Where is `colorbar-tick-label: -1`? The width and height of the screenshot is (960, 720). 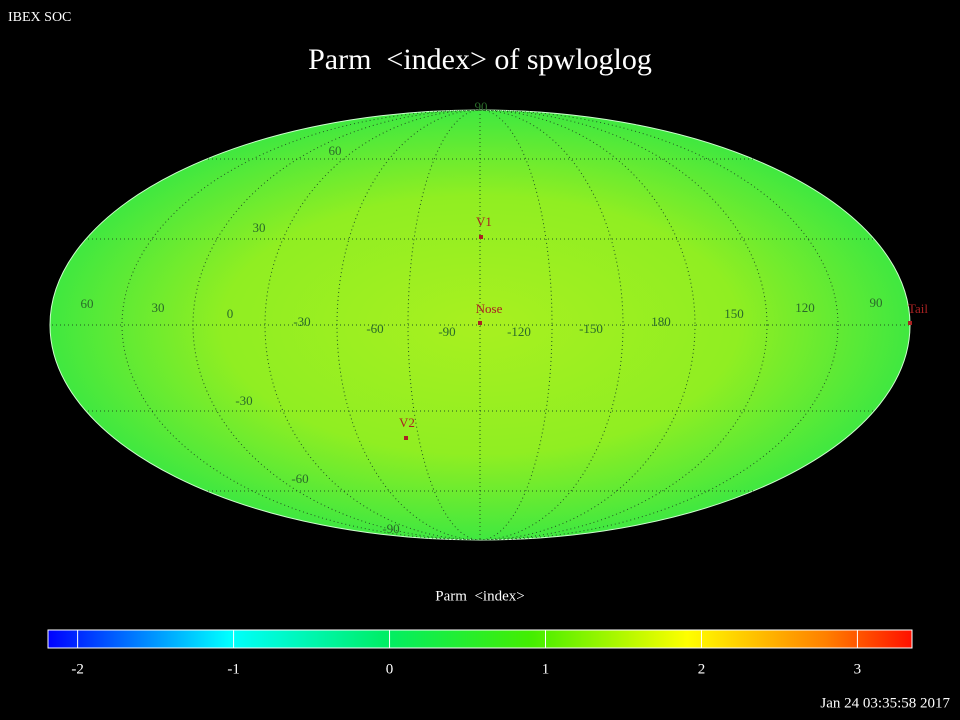
colorbar-tick-label: -1 is located at coordinates (233, 669).